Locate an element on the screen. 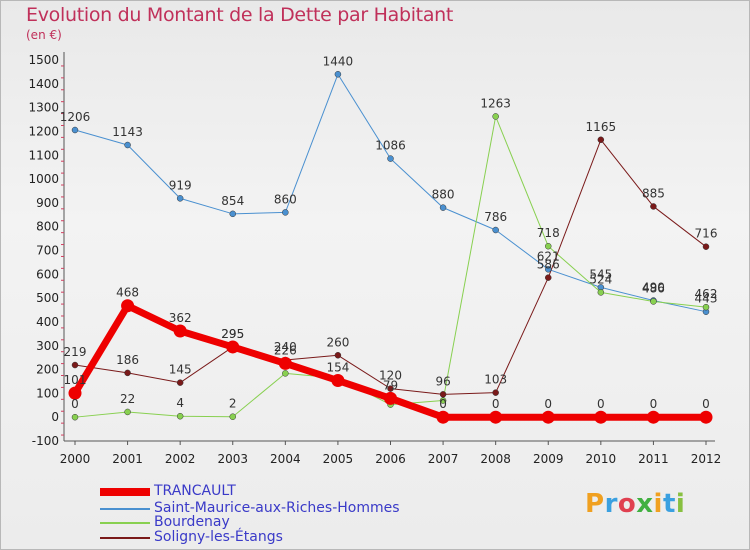 This screenshot has height=550, width=750. data-label: 716 is located at coordinates (706, 234).